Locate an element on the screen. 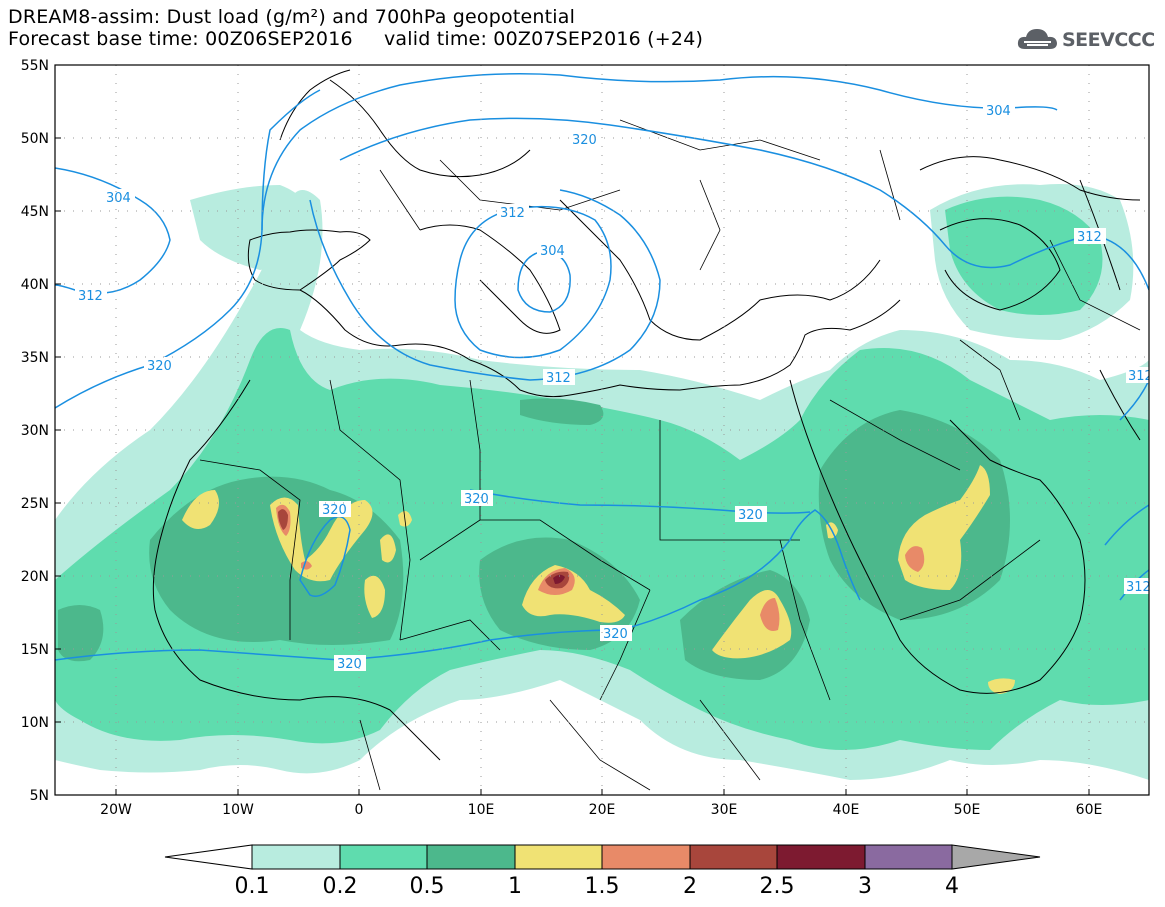 The image size is (1165, 907). lon-label: 10W is located at coordinates (238, 810).